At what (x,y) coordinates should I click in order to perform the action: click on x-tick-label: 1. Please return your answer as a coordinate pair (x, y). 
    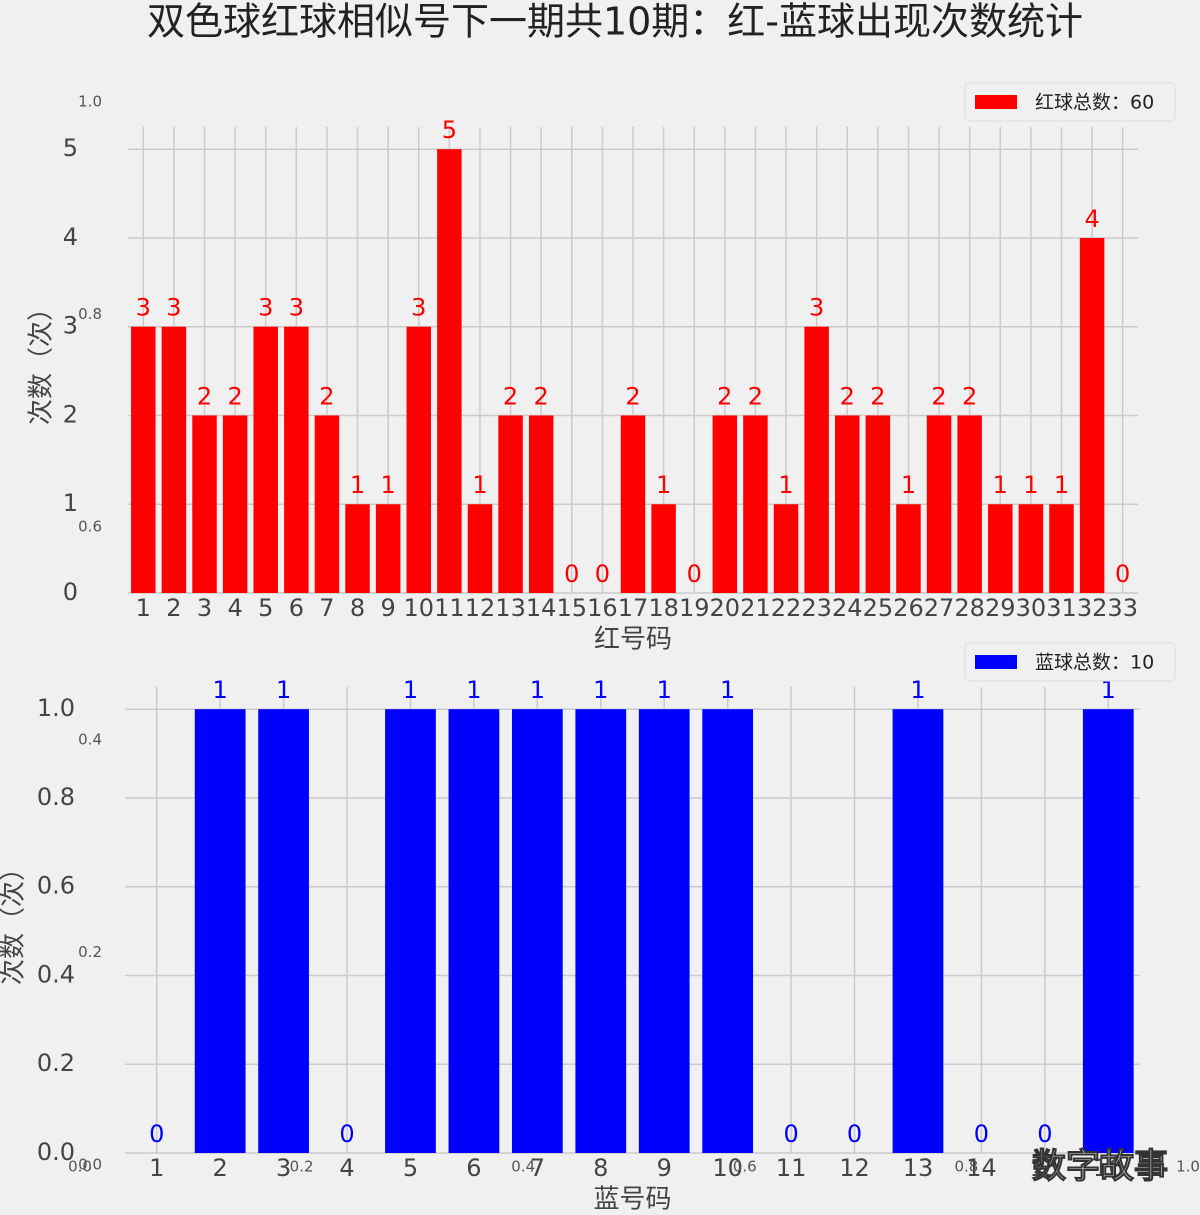
    Looking at the image, I should click on (143, 608).